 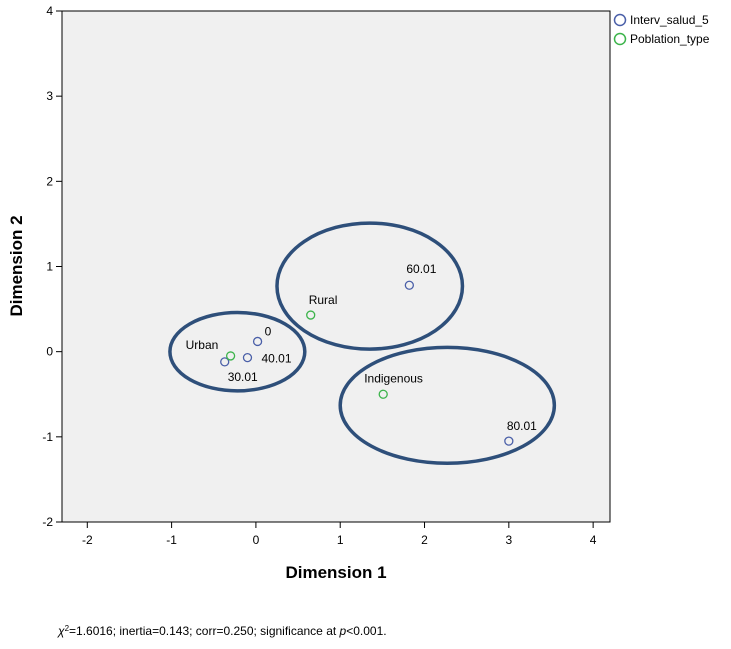 I want to click on x-tick-label: -1, so click(x=171, y=540).